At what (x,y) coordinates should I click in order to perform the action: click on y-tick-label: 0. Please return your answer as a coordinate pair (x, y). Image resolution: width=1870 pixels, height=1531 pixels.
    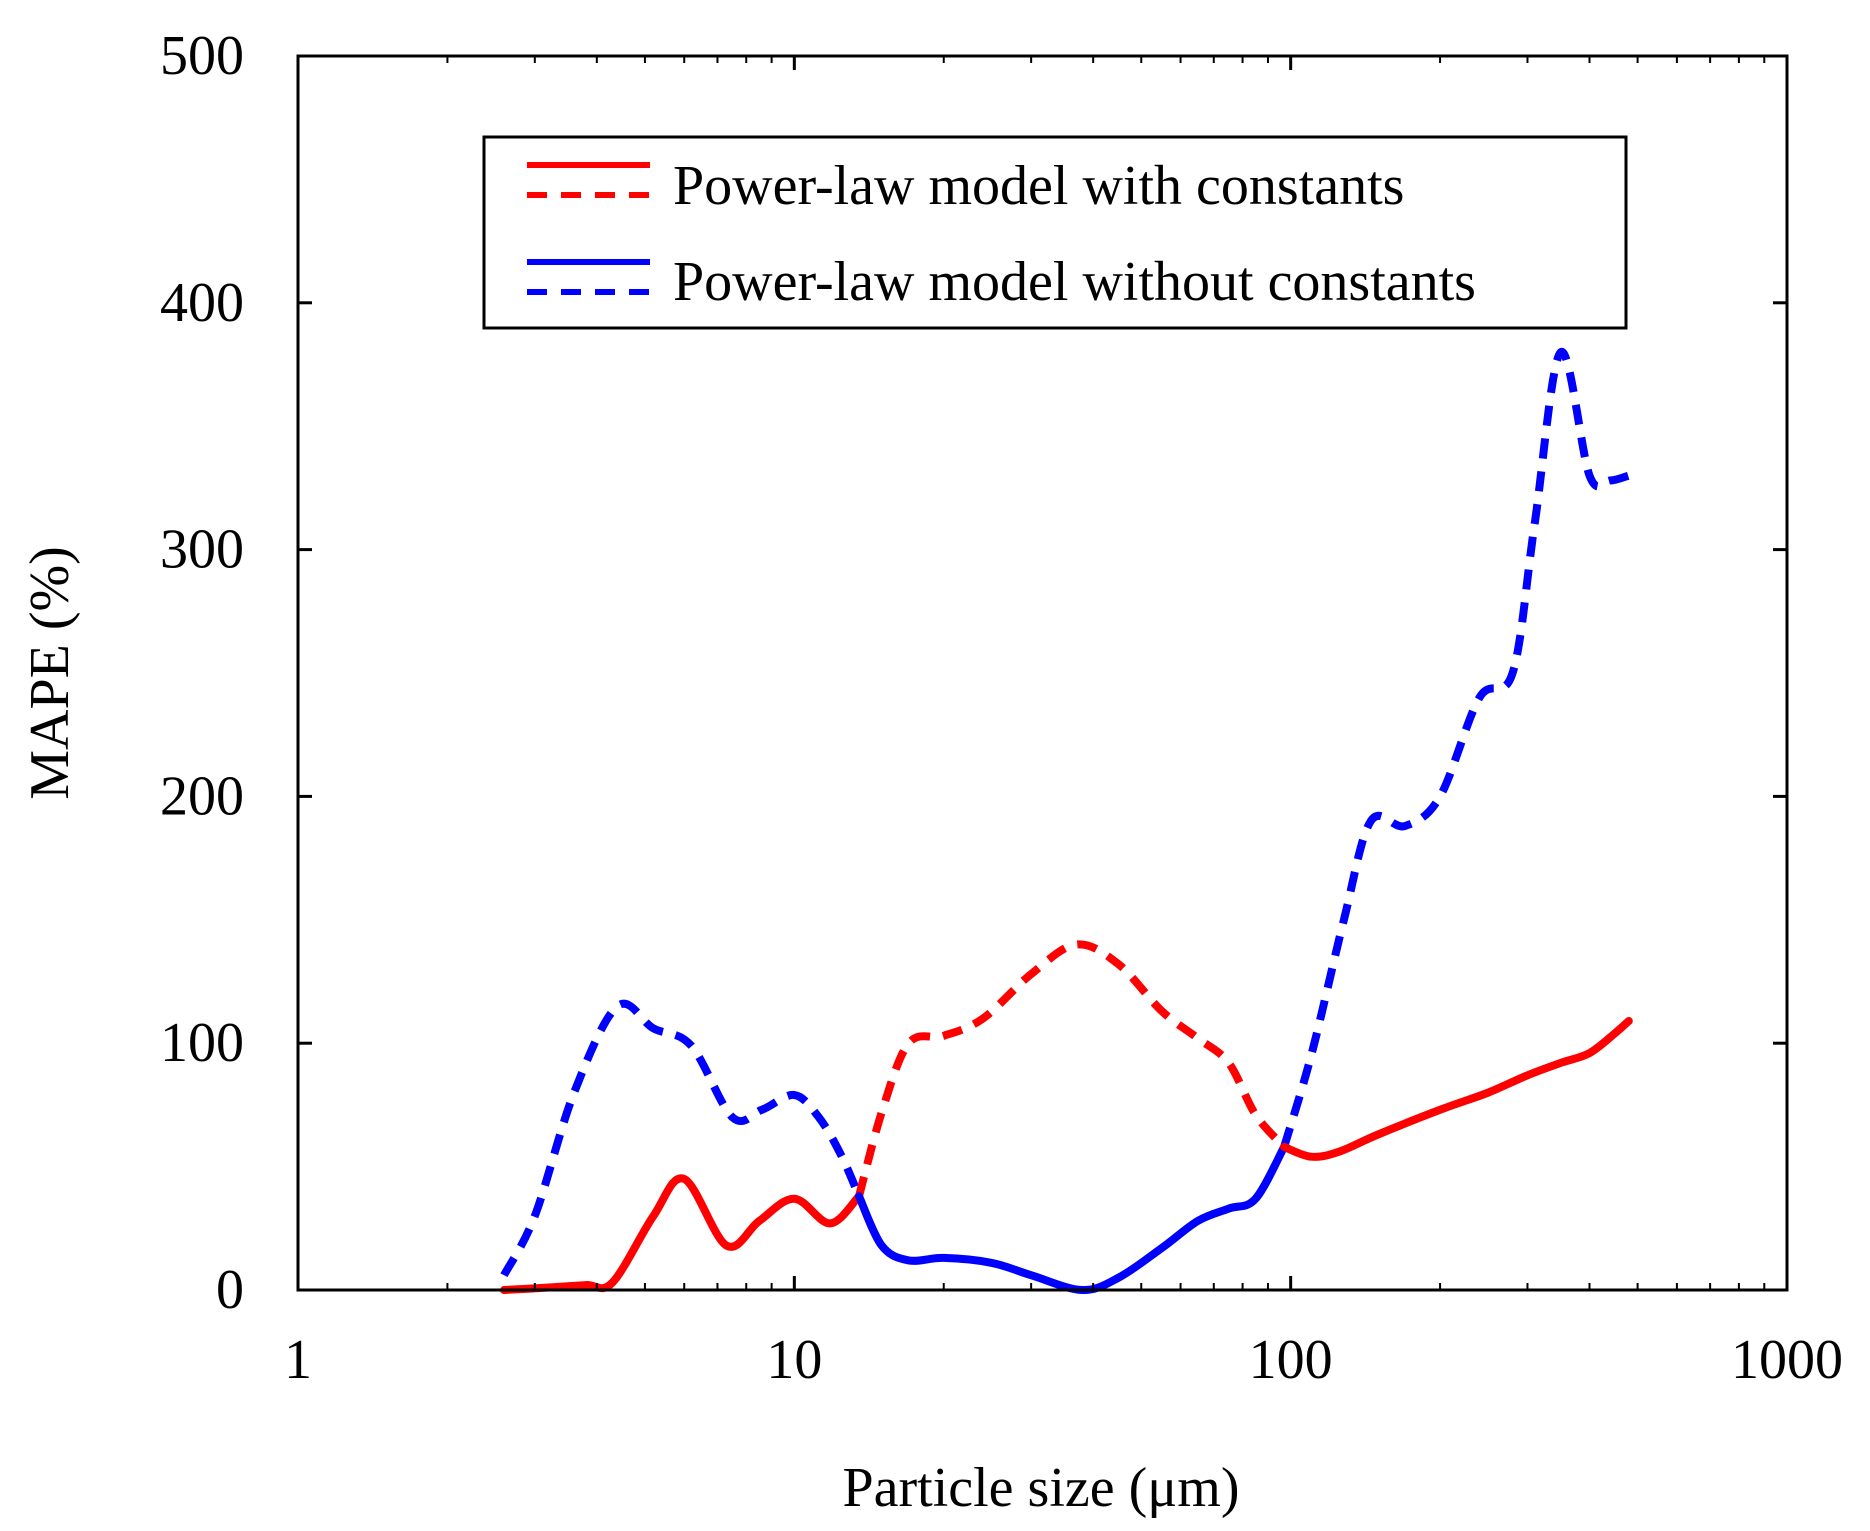
    Looking at the image, I should click on (230, 1290).